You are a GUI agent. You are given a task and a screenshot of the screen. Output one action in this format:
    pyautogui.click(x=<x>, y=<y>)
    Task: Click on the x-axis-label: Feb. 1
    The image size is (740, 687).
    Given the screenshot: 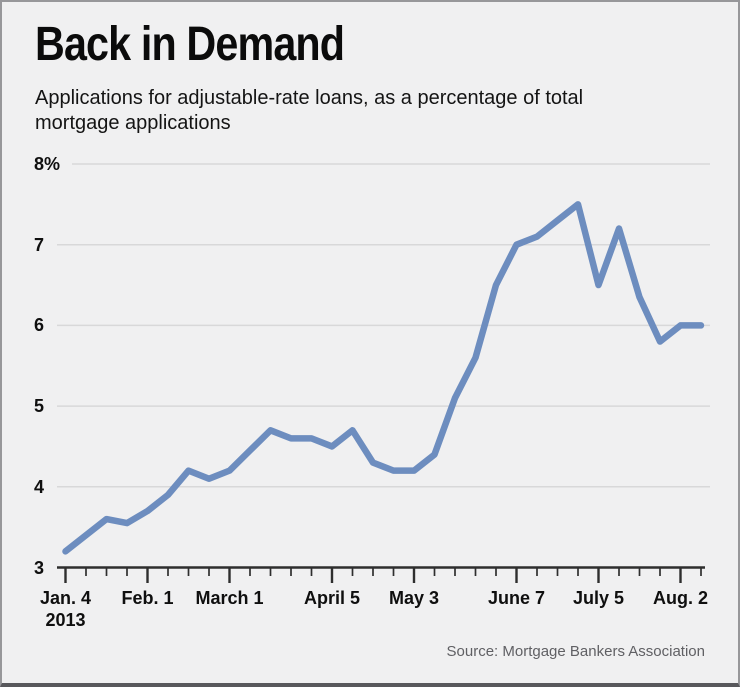 What is the action you would take?
    pyautogui.click(x=147, y=598)
    